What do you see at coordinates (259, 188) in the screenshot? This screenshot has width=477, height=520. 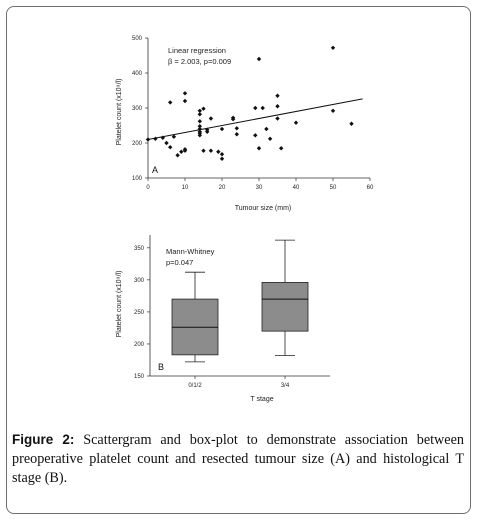 I see `a-x-tick-label: 30` at bounding box center [259, 188].